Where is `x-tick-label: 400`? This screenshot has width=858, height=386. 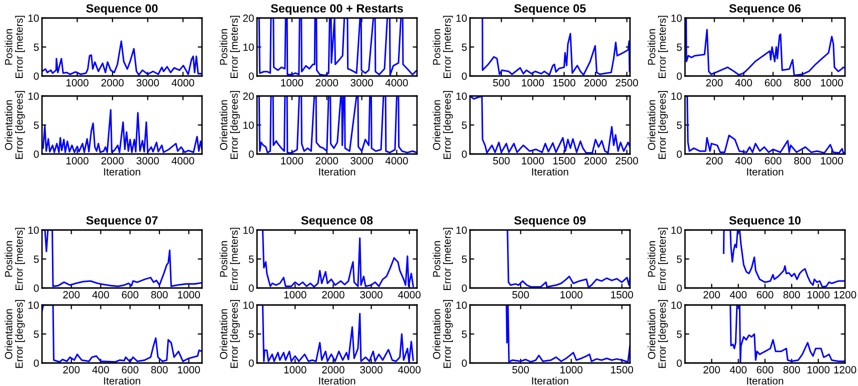 x-tick-label: 400 is located at coordinates (738, 370).